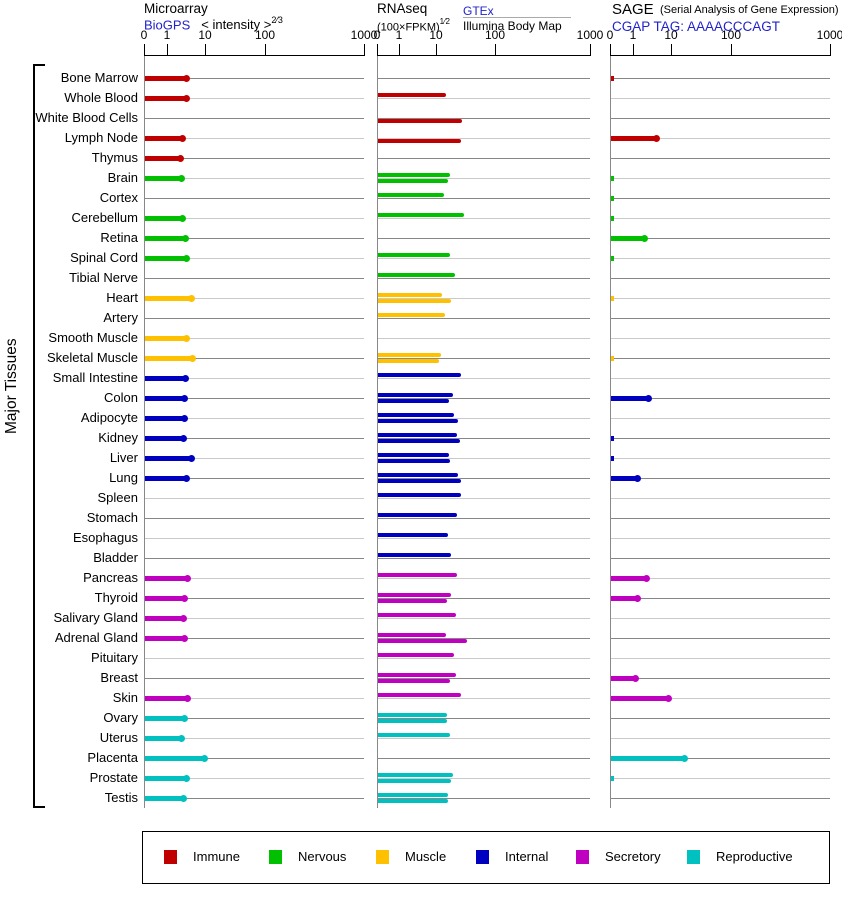  What do you see at coordinates (123, 457) in the screenshot?
I see `tissue-label: Liver` at bounding box center [123, 457].